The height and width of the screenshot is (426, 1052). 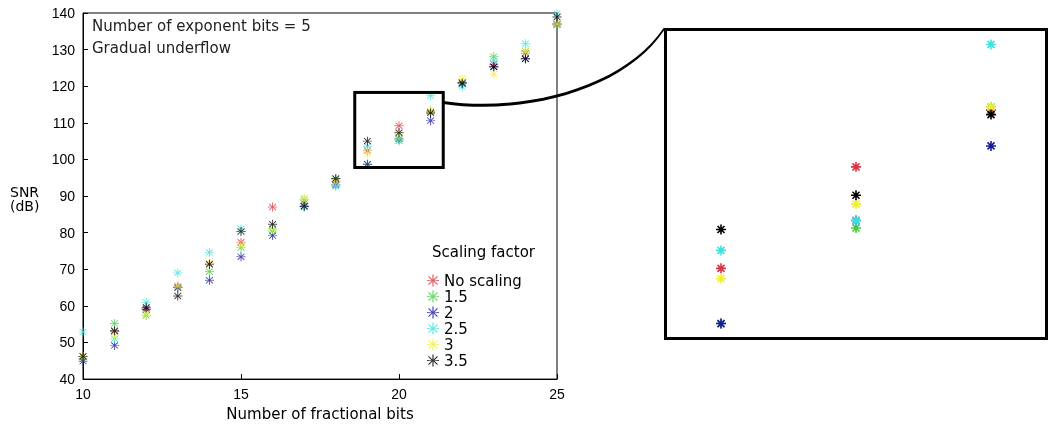 I want to click on y-tick-label: 120, so click(x=63, y=86).